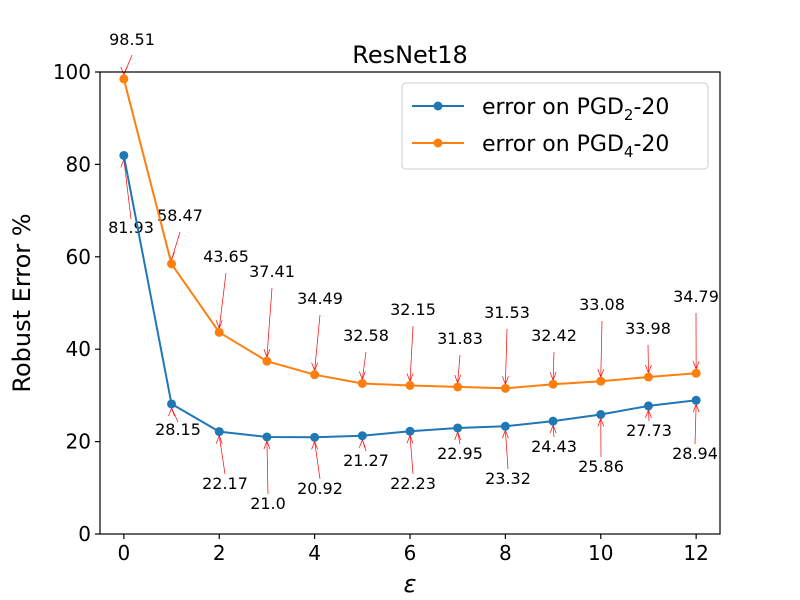 This screenshot has height=600, width=800. I want to click on data-label: 28.94, so click(695, 453).